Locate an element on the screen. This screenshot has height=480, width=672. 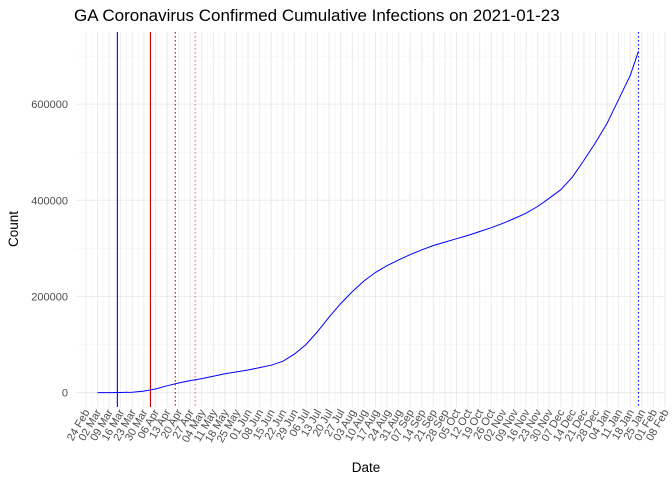
y-tick-label: 200000 is located at coordinates (49, 297).